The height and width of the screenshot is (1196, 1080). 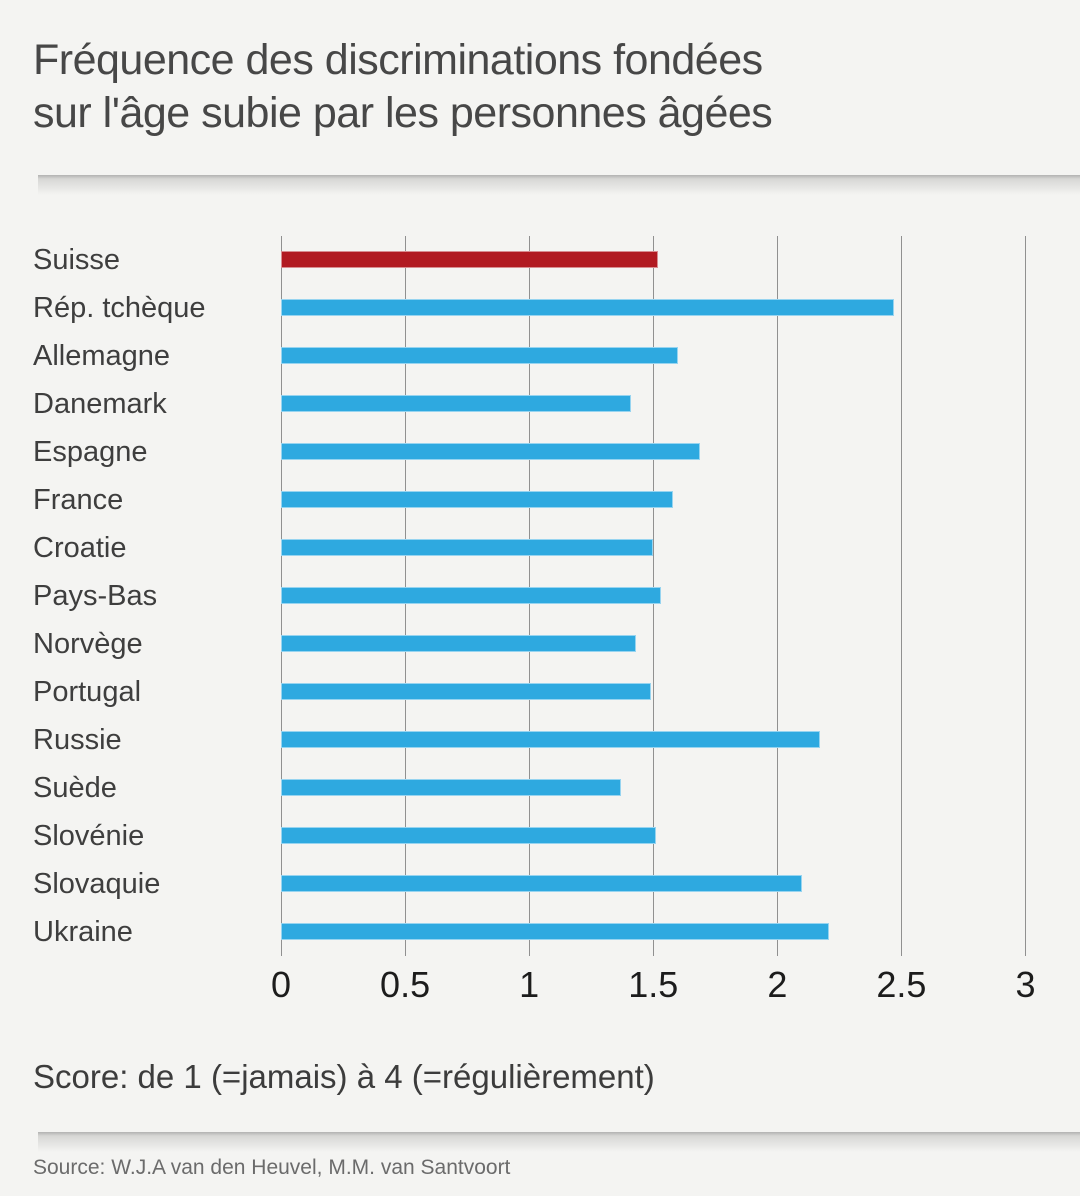 What do you see at coordinates (88, 643) in the screenshot?
I see `country-label: Norvège` at bounding box center [88, 643].